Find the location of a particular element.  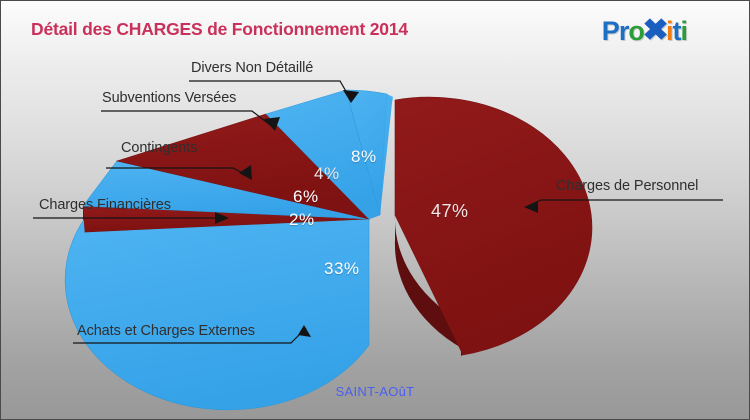

arrowhead-achats is located at coordinates (304, 331).